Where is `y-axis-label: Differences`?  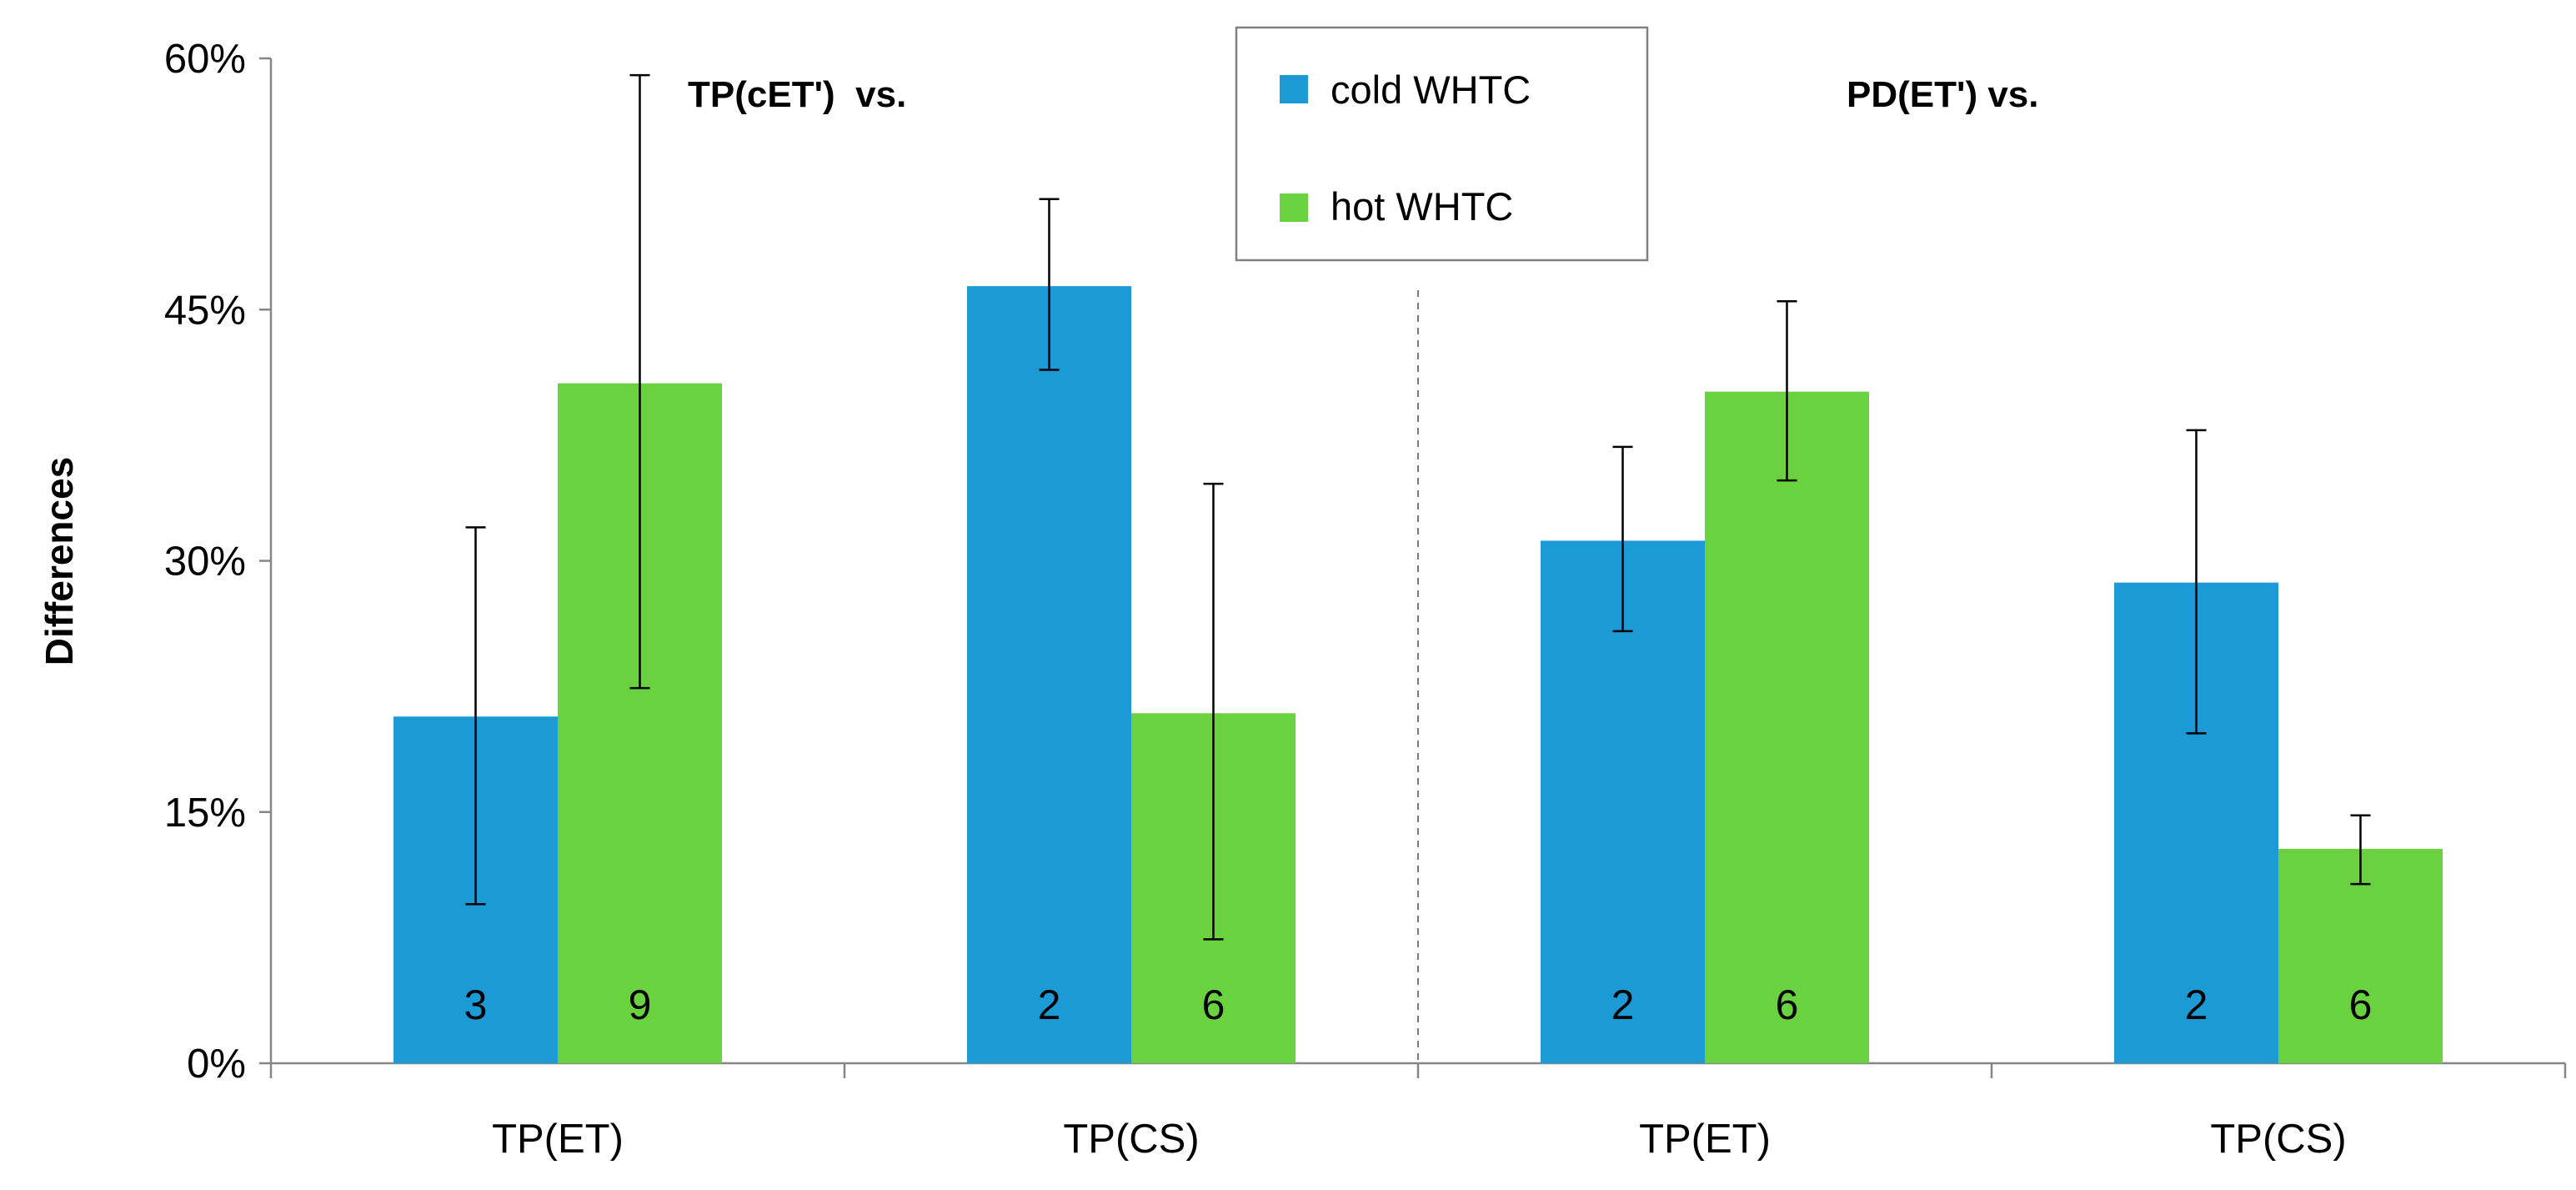
y-axis-label: Differences is located at coordinates (59, 561).